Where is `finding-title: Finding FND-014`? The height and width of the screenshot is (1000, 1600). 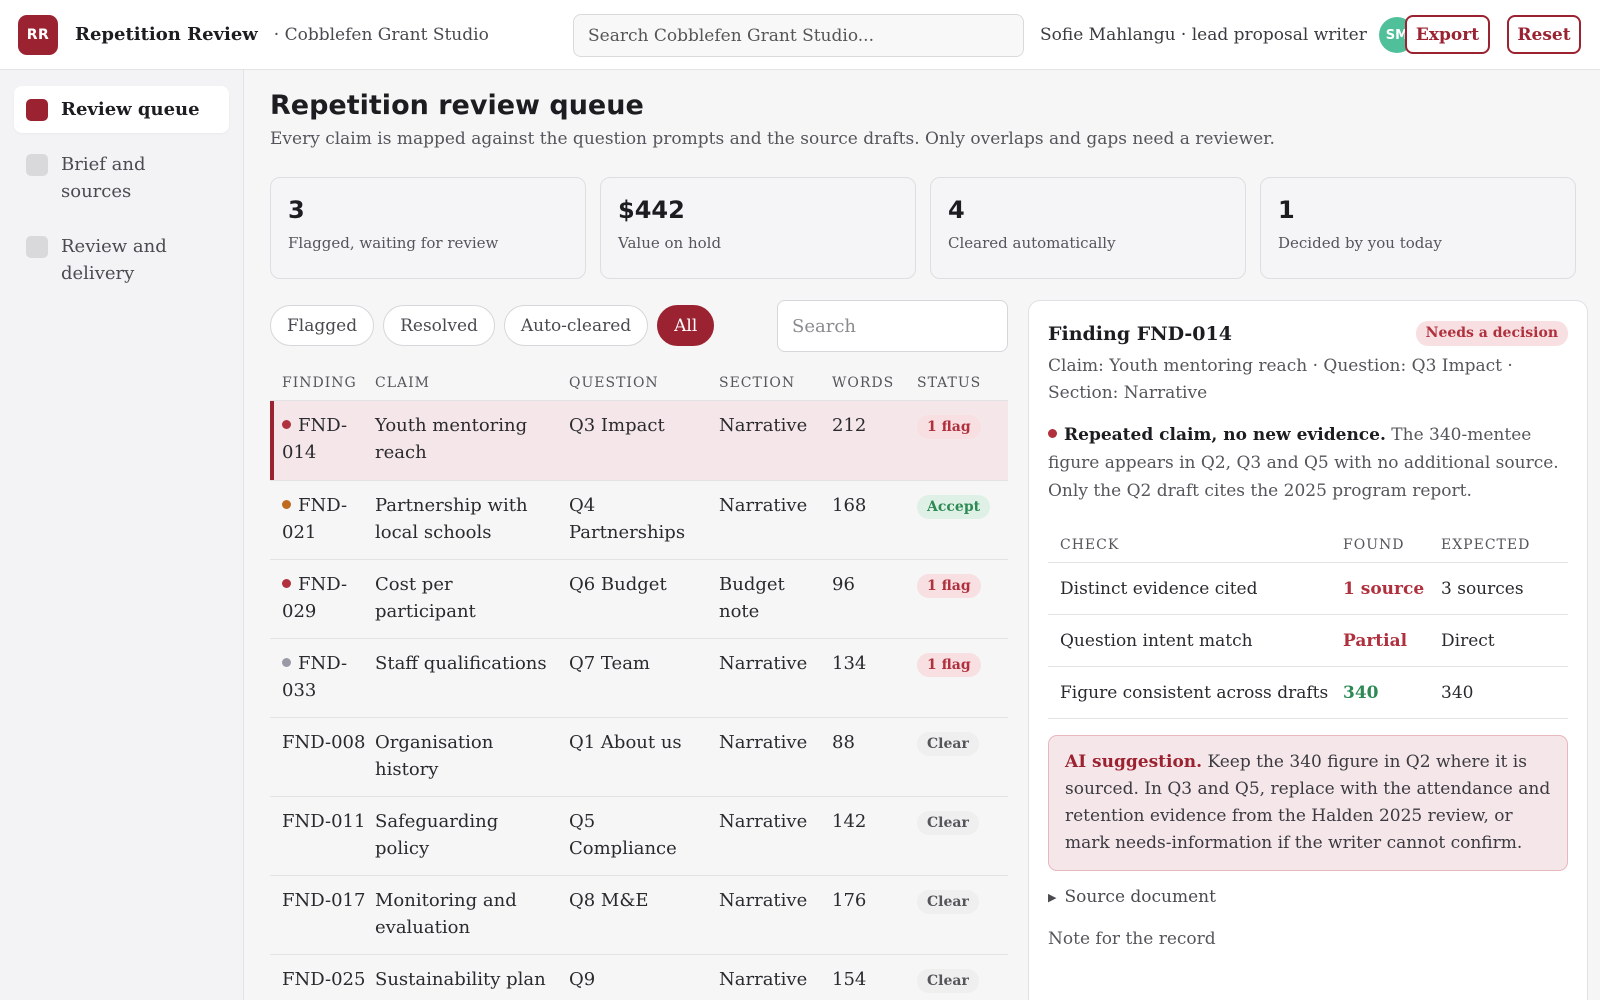
finding-title: Finding FND-014 is located at coordinates (1140, 333).